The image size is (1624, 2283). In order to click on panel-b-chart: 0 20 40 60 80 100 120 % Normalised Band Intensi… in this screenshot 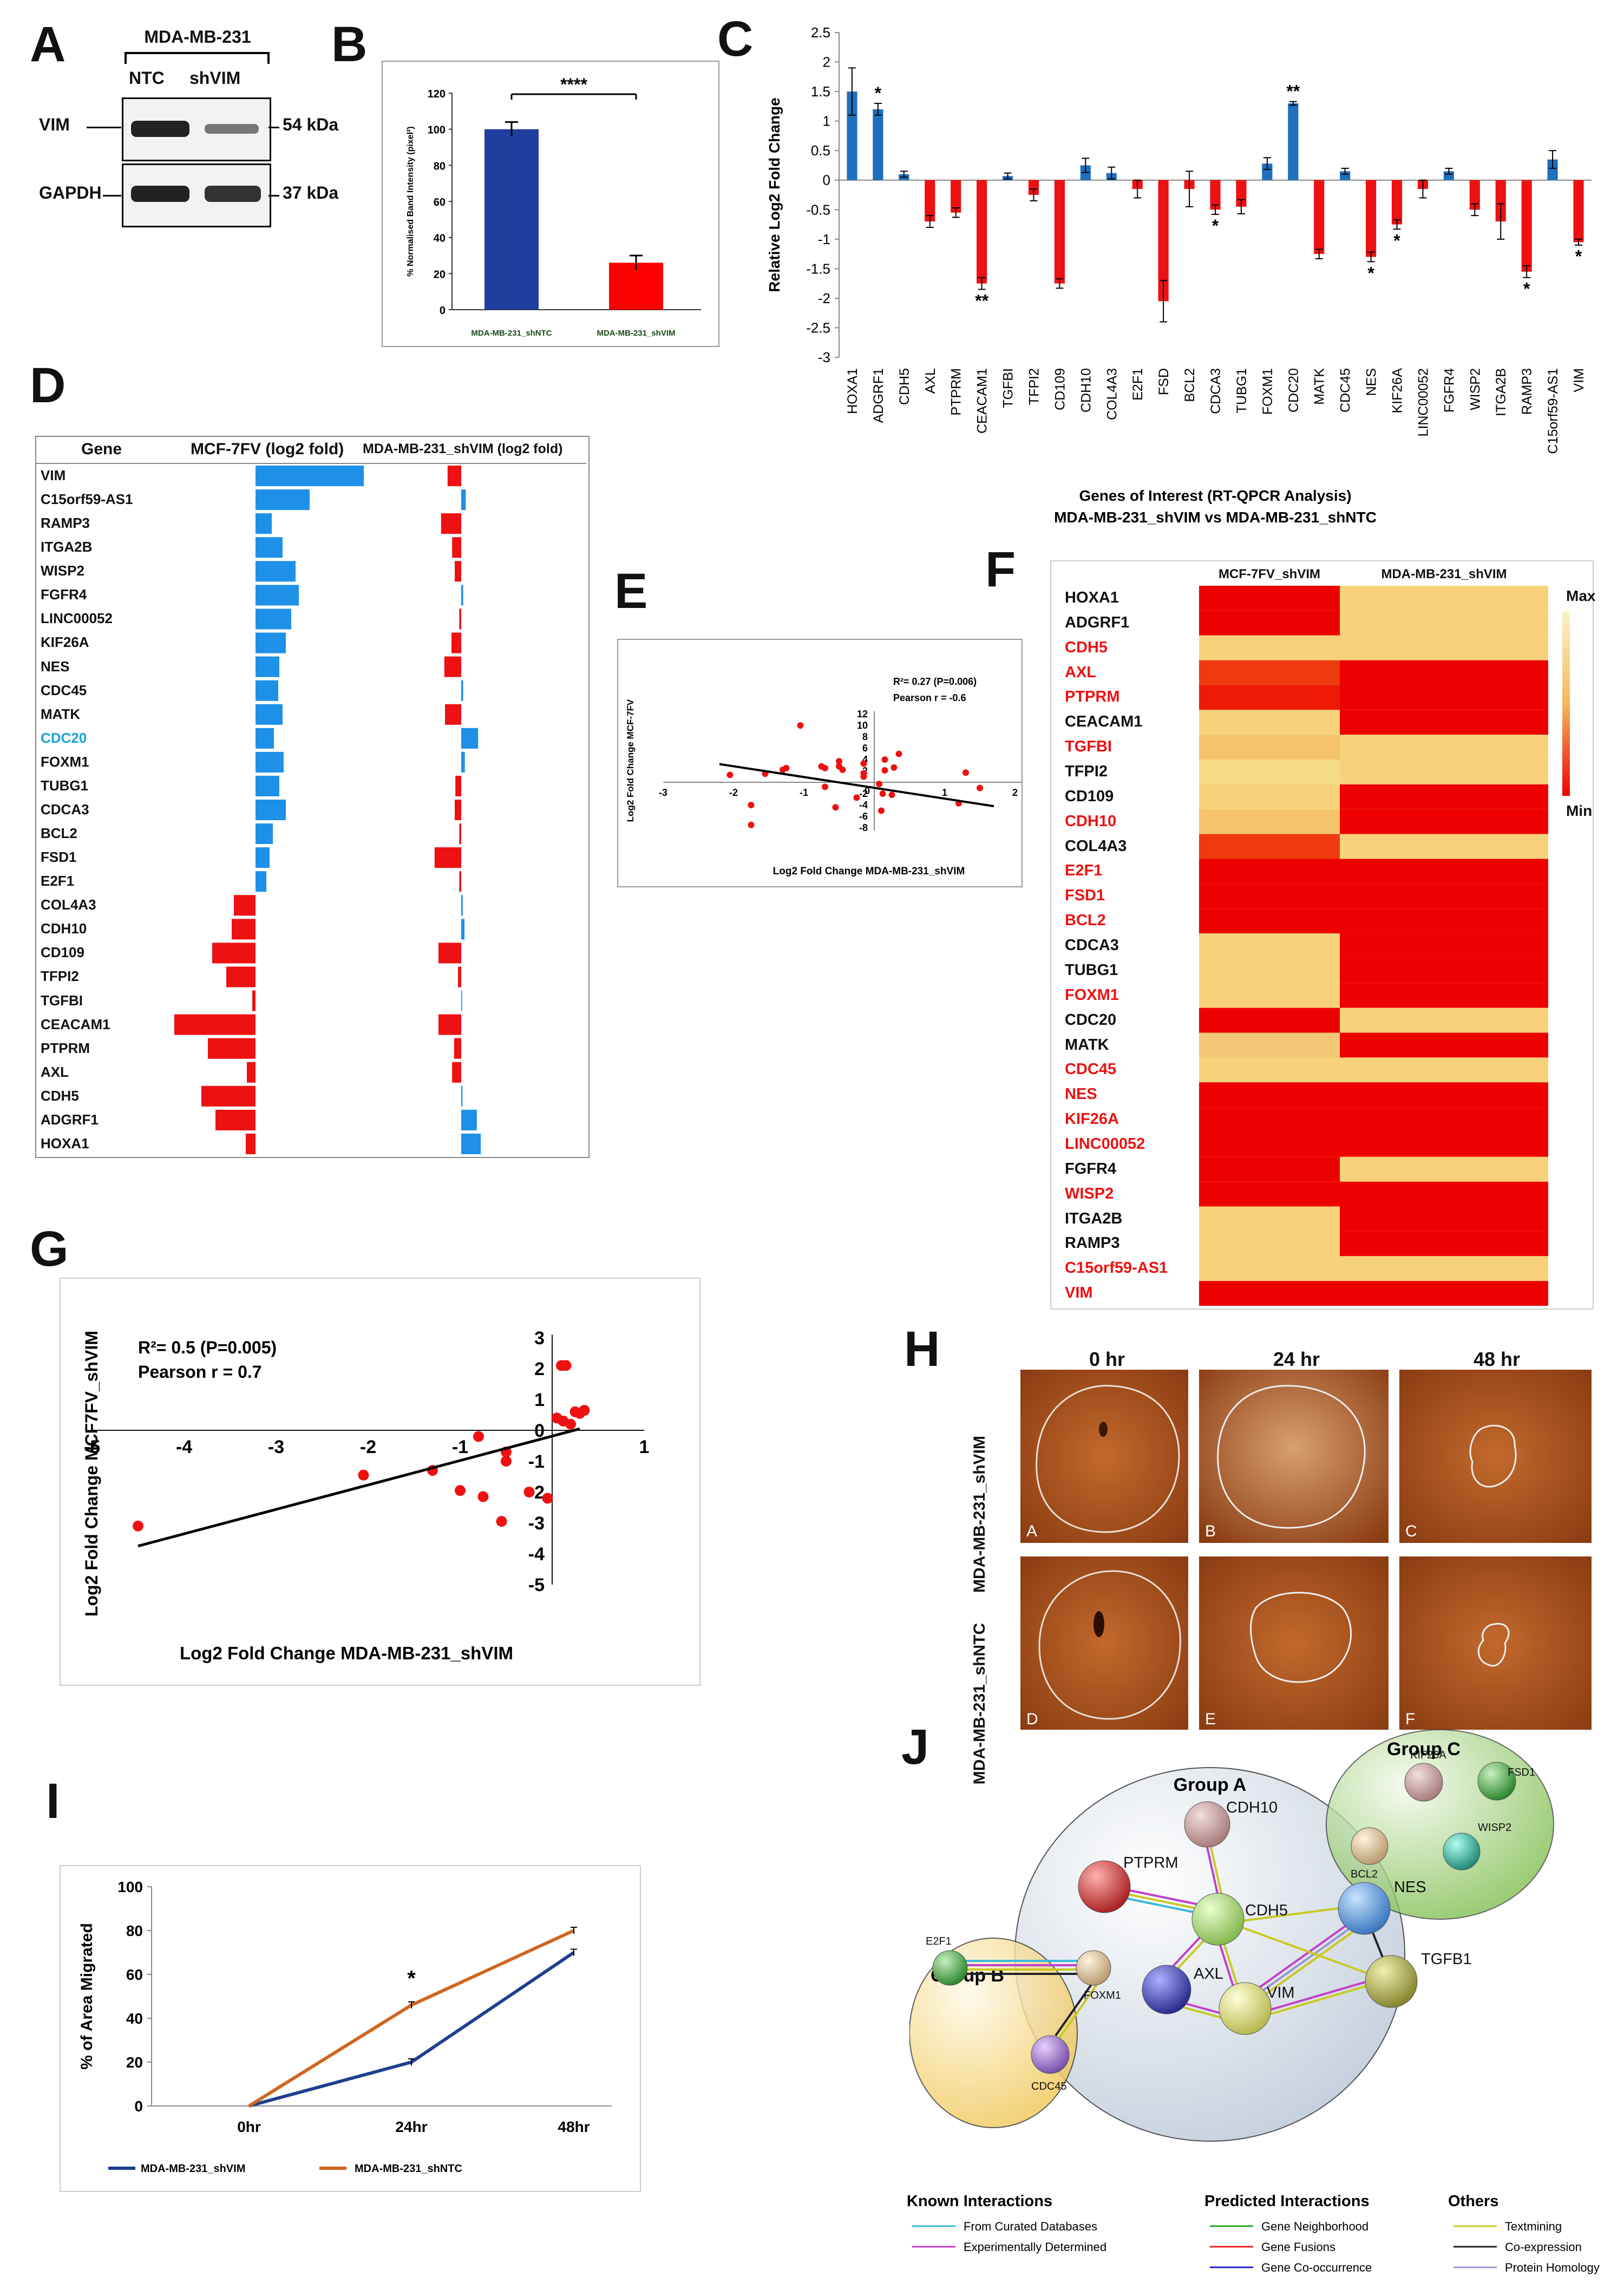, I will do `click(553, 206)`.